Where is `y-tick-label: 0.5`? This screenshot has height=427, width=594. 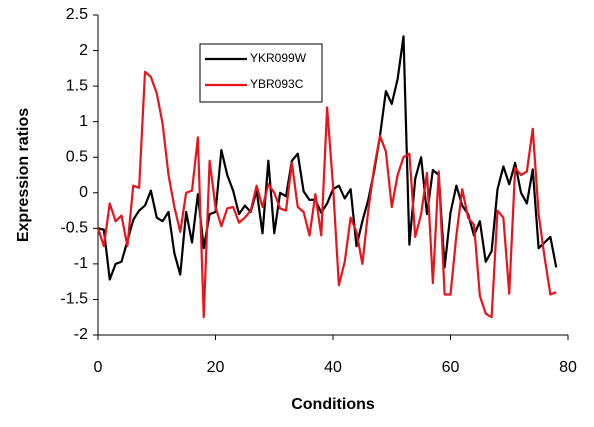
y-tick-label: 0.5 is located at coordinates (77, 156).